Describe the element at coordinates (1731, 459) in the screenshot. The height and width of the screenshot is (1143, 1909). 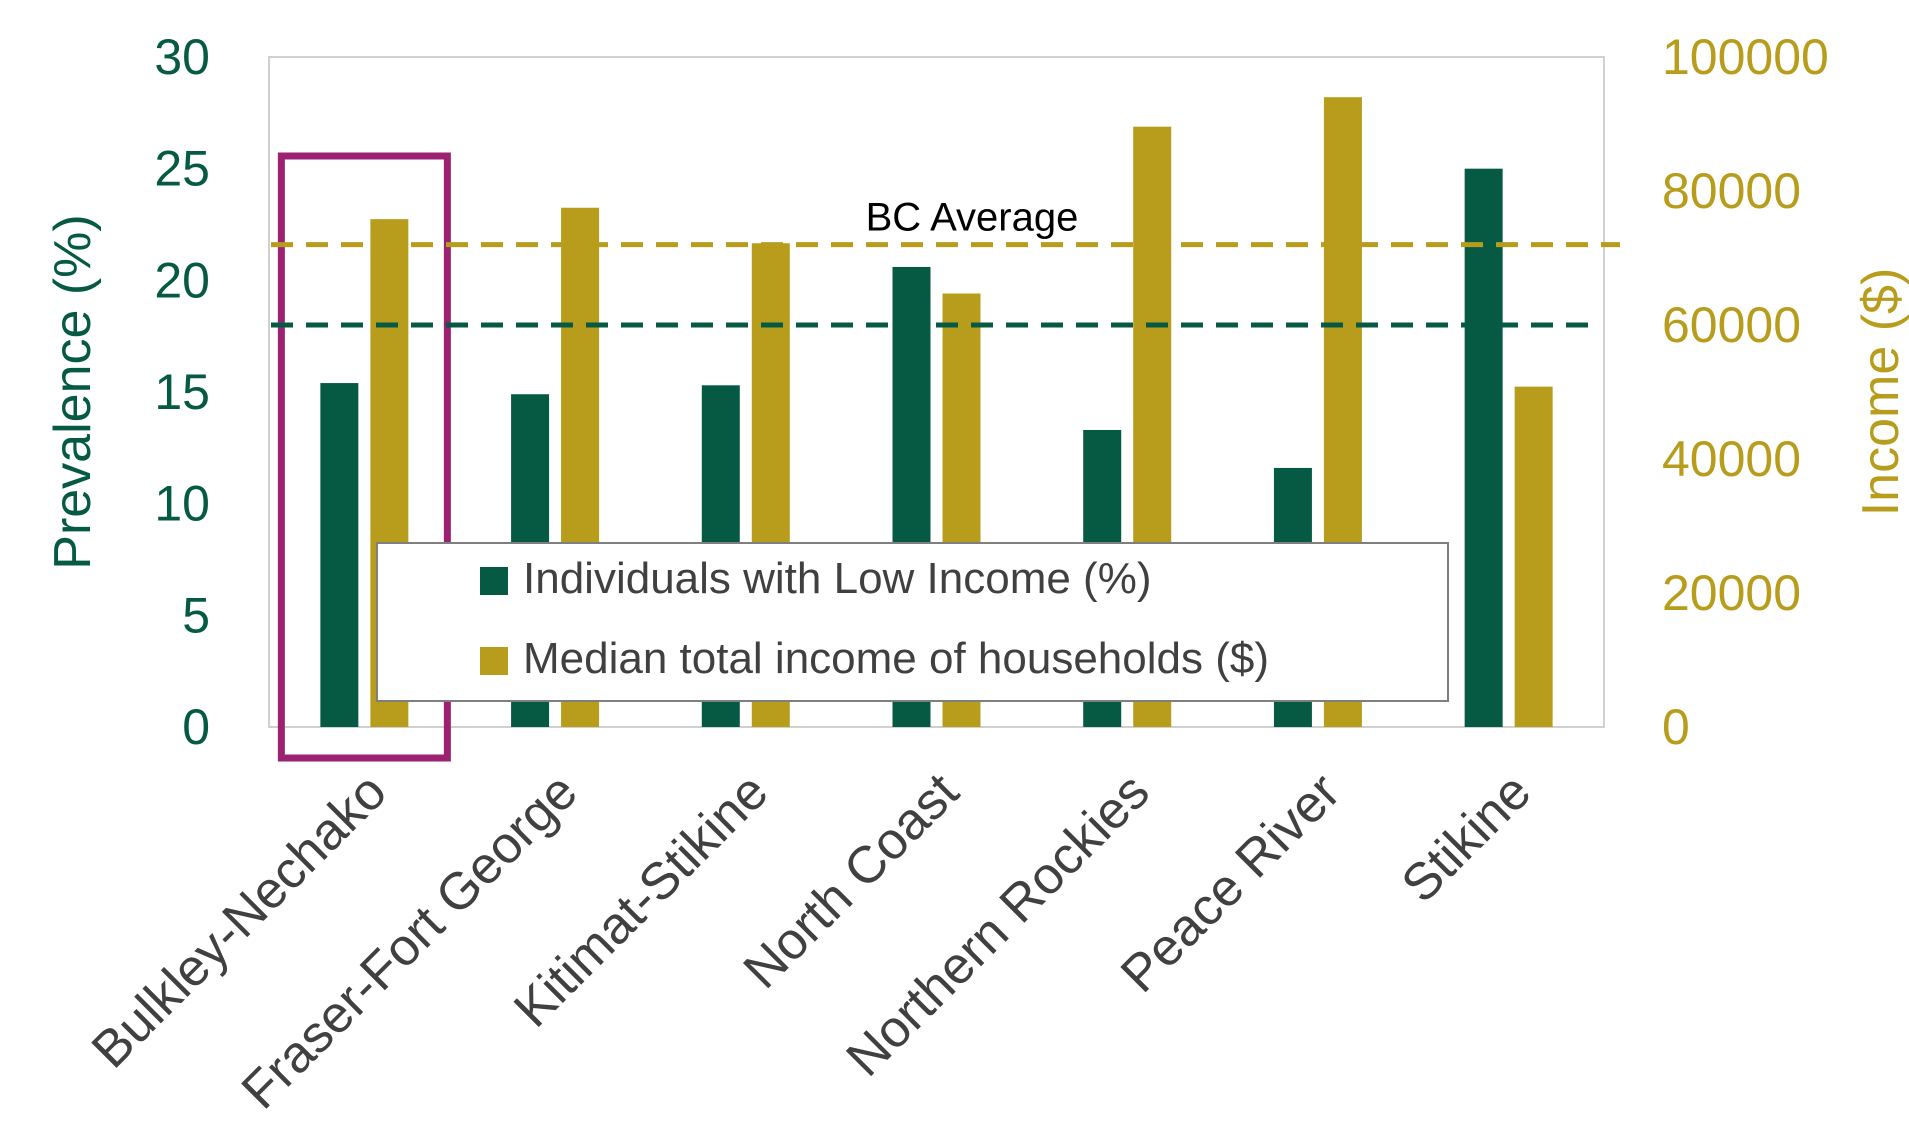
I see `y-tick-right: 40000` at that location.